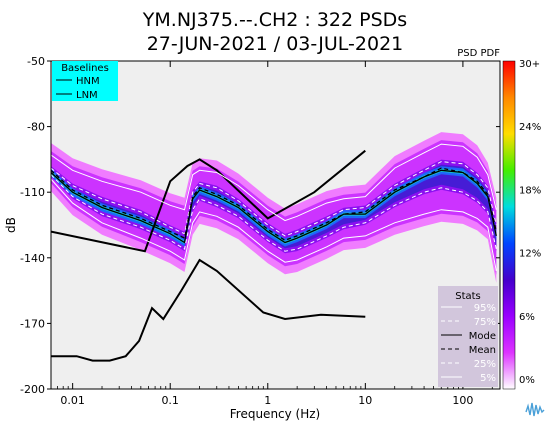 The height and width of the screenshot is (425, 550). What do you see at coordinates (36, 127) in the screenshot?
I see `y-tick-label: -80` at bounding box center [36, 127].